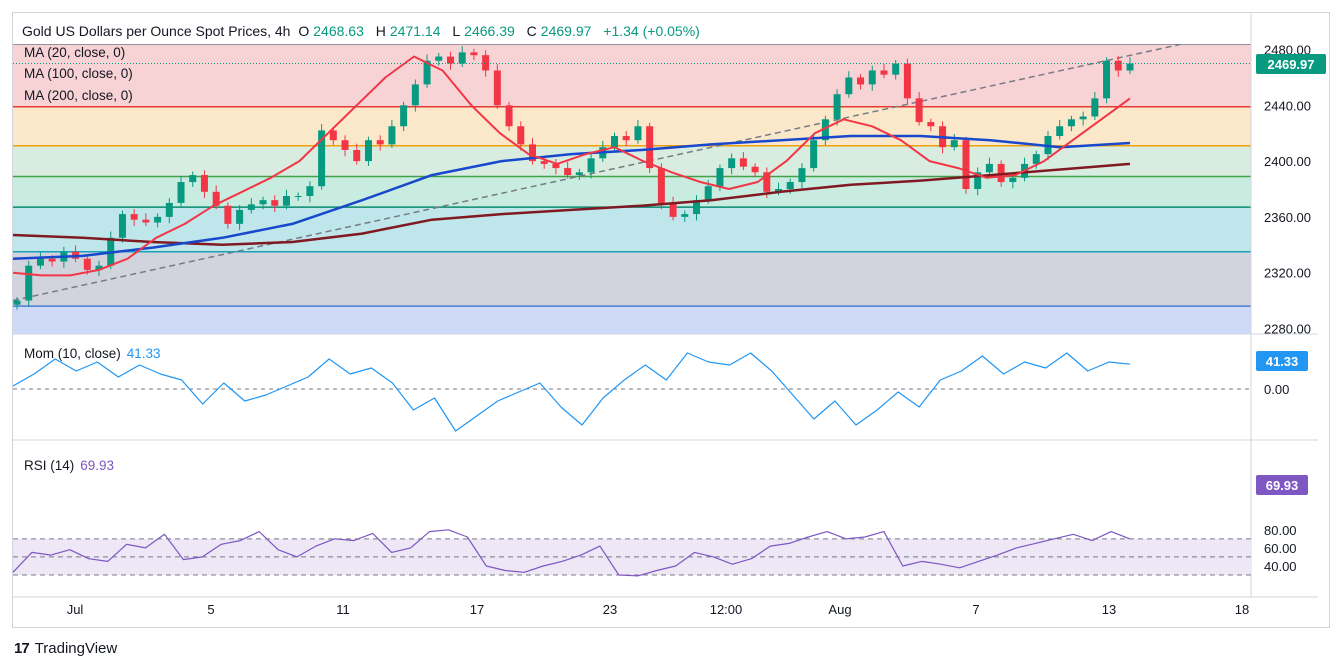 The height and width of the screenshot is (671, 1344). What do you see at coordinates (1287, 273) in the screenshot?
I see `price-tick-label: 2320.00` at bounding box center [1287, 273].